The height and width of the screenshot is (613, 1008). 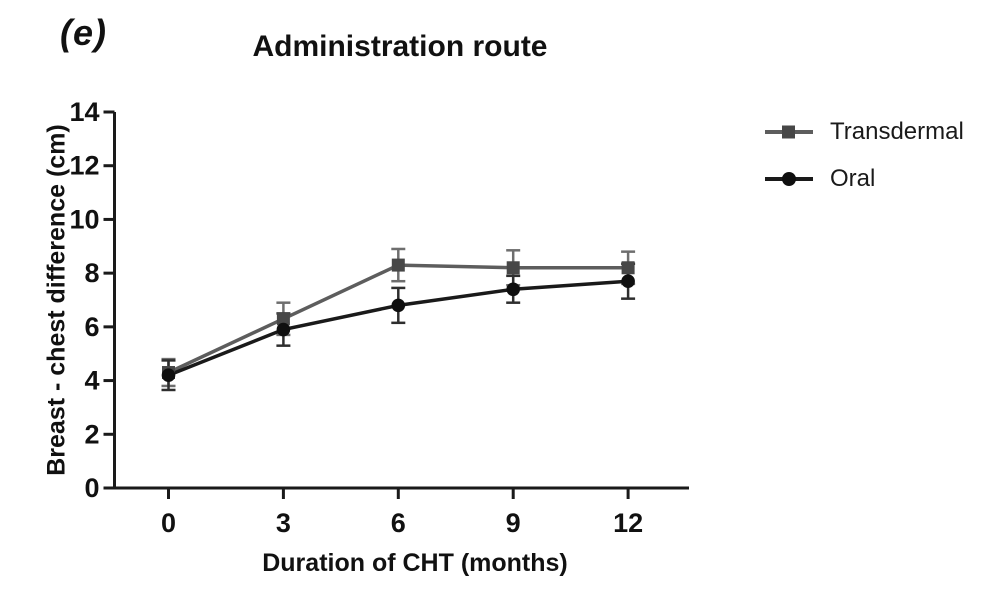 What do you see at coordinates (415, 563) in the screenshot?
I see `x-axis-label: Duration of CHT (months)` at bounding box center [415, 563].